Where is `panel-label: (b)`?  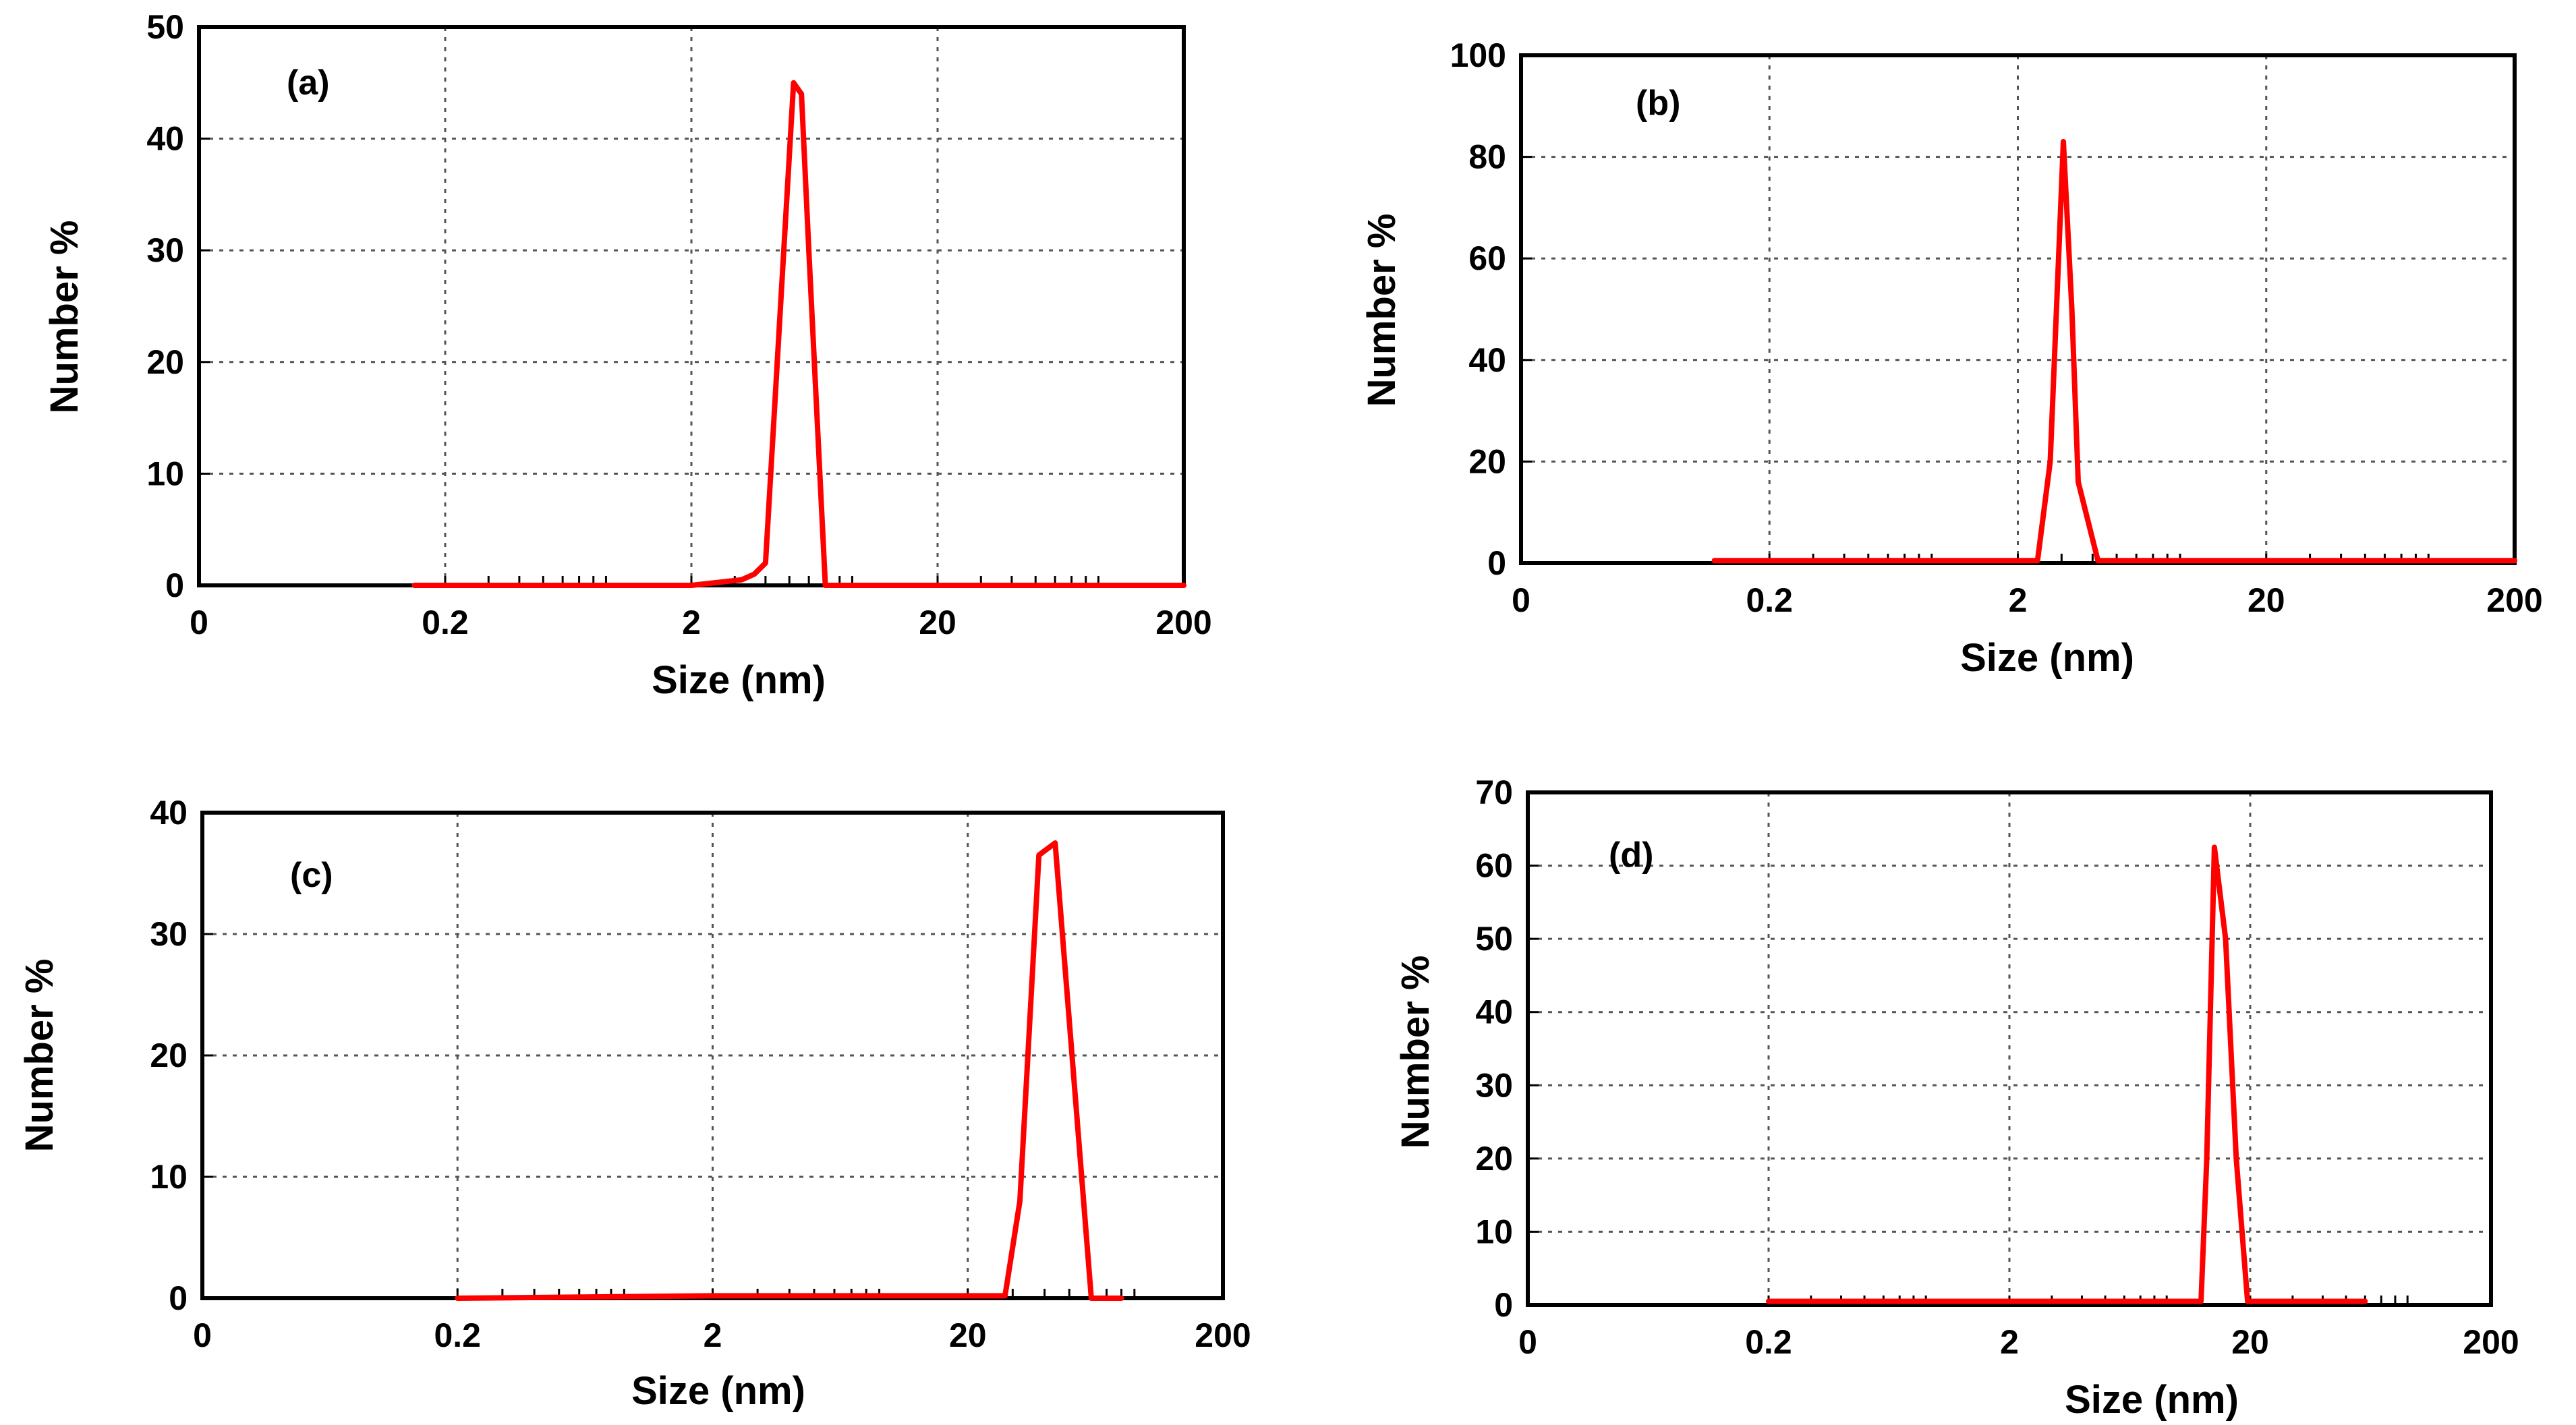 panel-label: (b) is located at coordinates (1658, 103).